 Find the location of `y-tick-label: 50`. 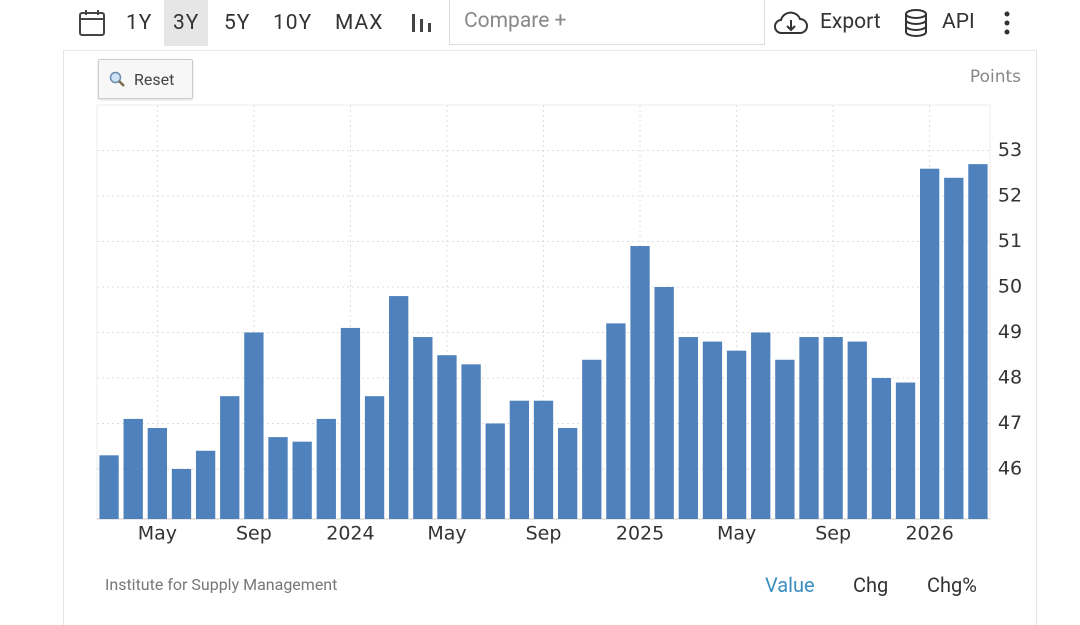

y-tick-label: 50 is located at coordinates (1010, 286).